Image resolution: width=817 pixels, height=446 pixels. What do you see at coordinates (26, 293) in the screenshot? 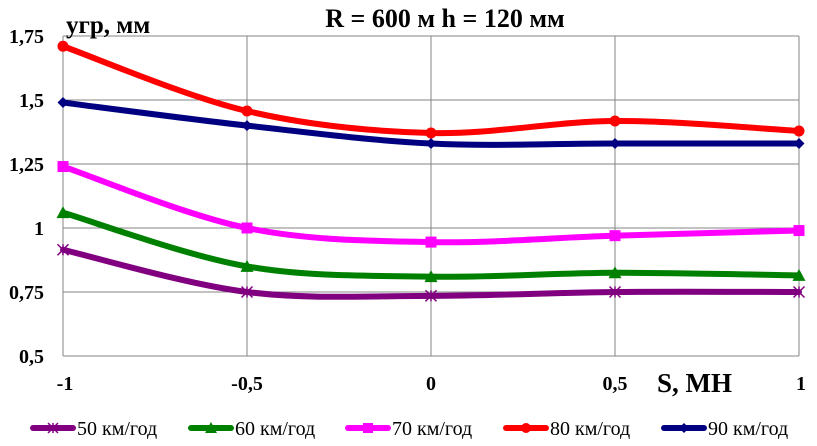
I see `y-tick-label: 0,75` at bounding box center [26, 293].